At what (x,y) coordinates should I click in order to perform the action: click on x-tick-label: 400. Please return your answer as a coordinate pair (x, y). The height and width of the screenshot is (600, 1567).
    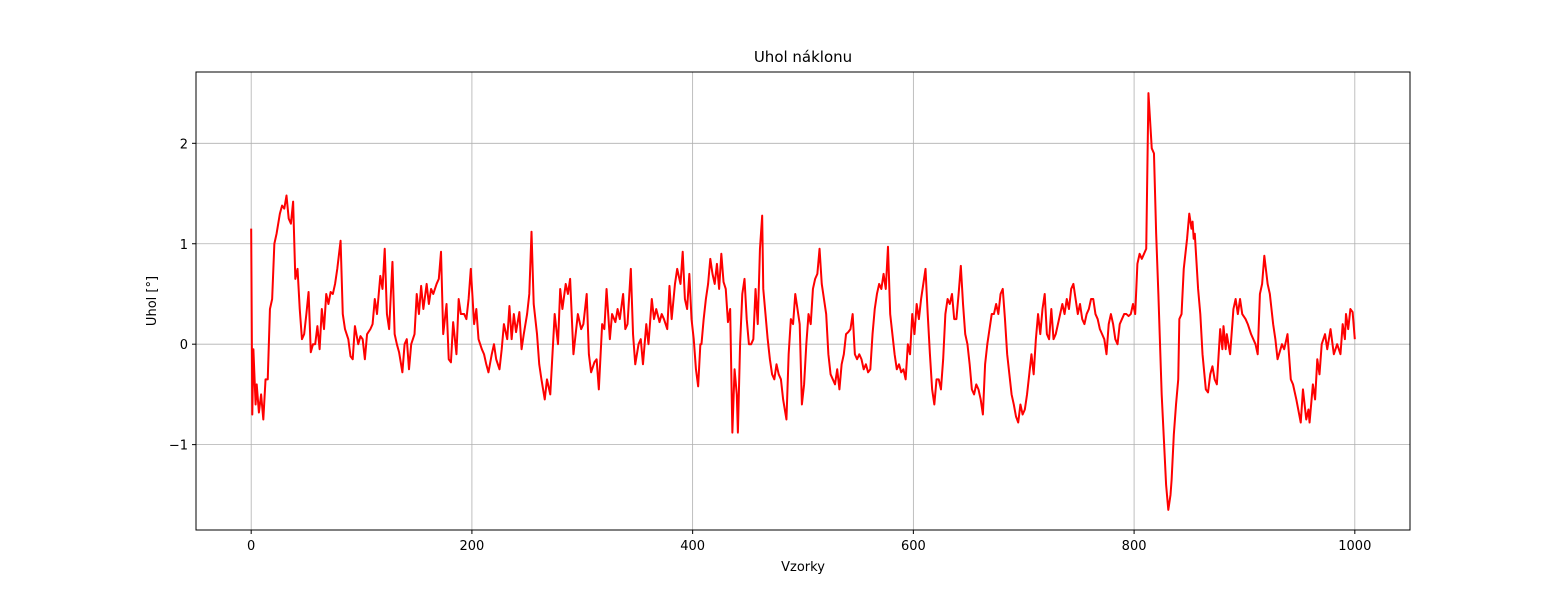
    Looking at the image, I should click on (692, 546).